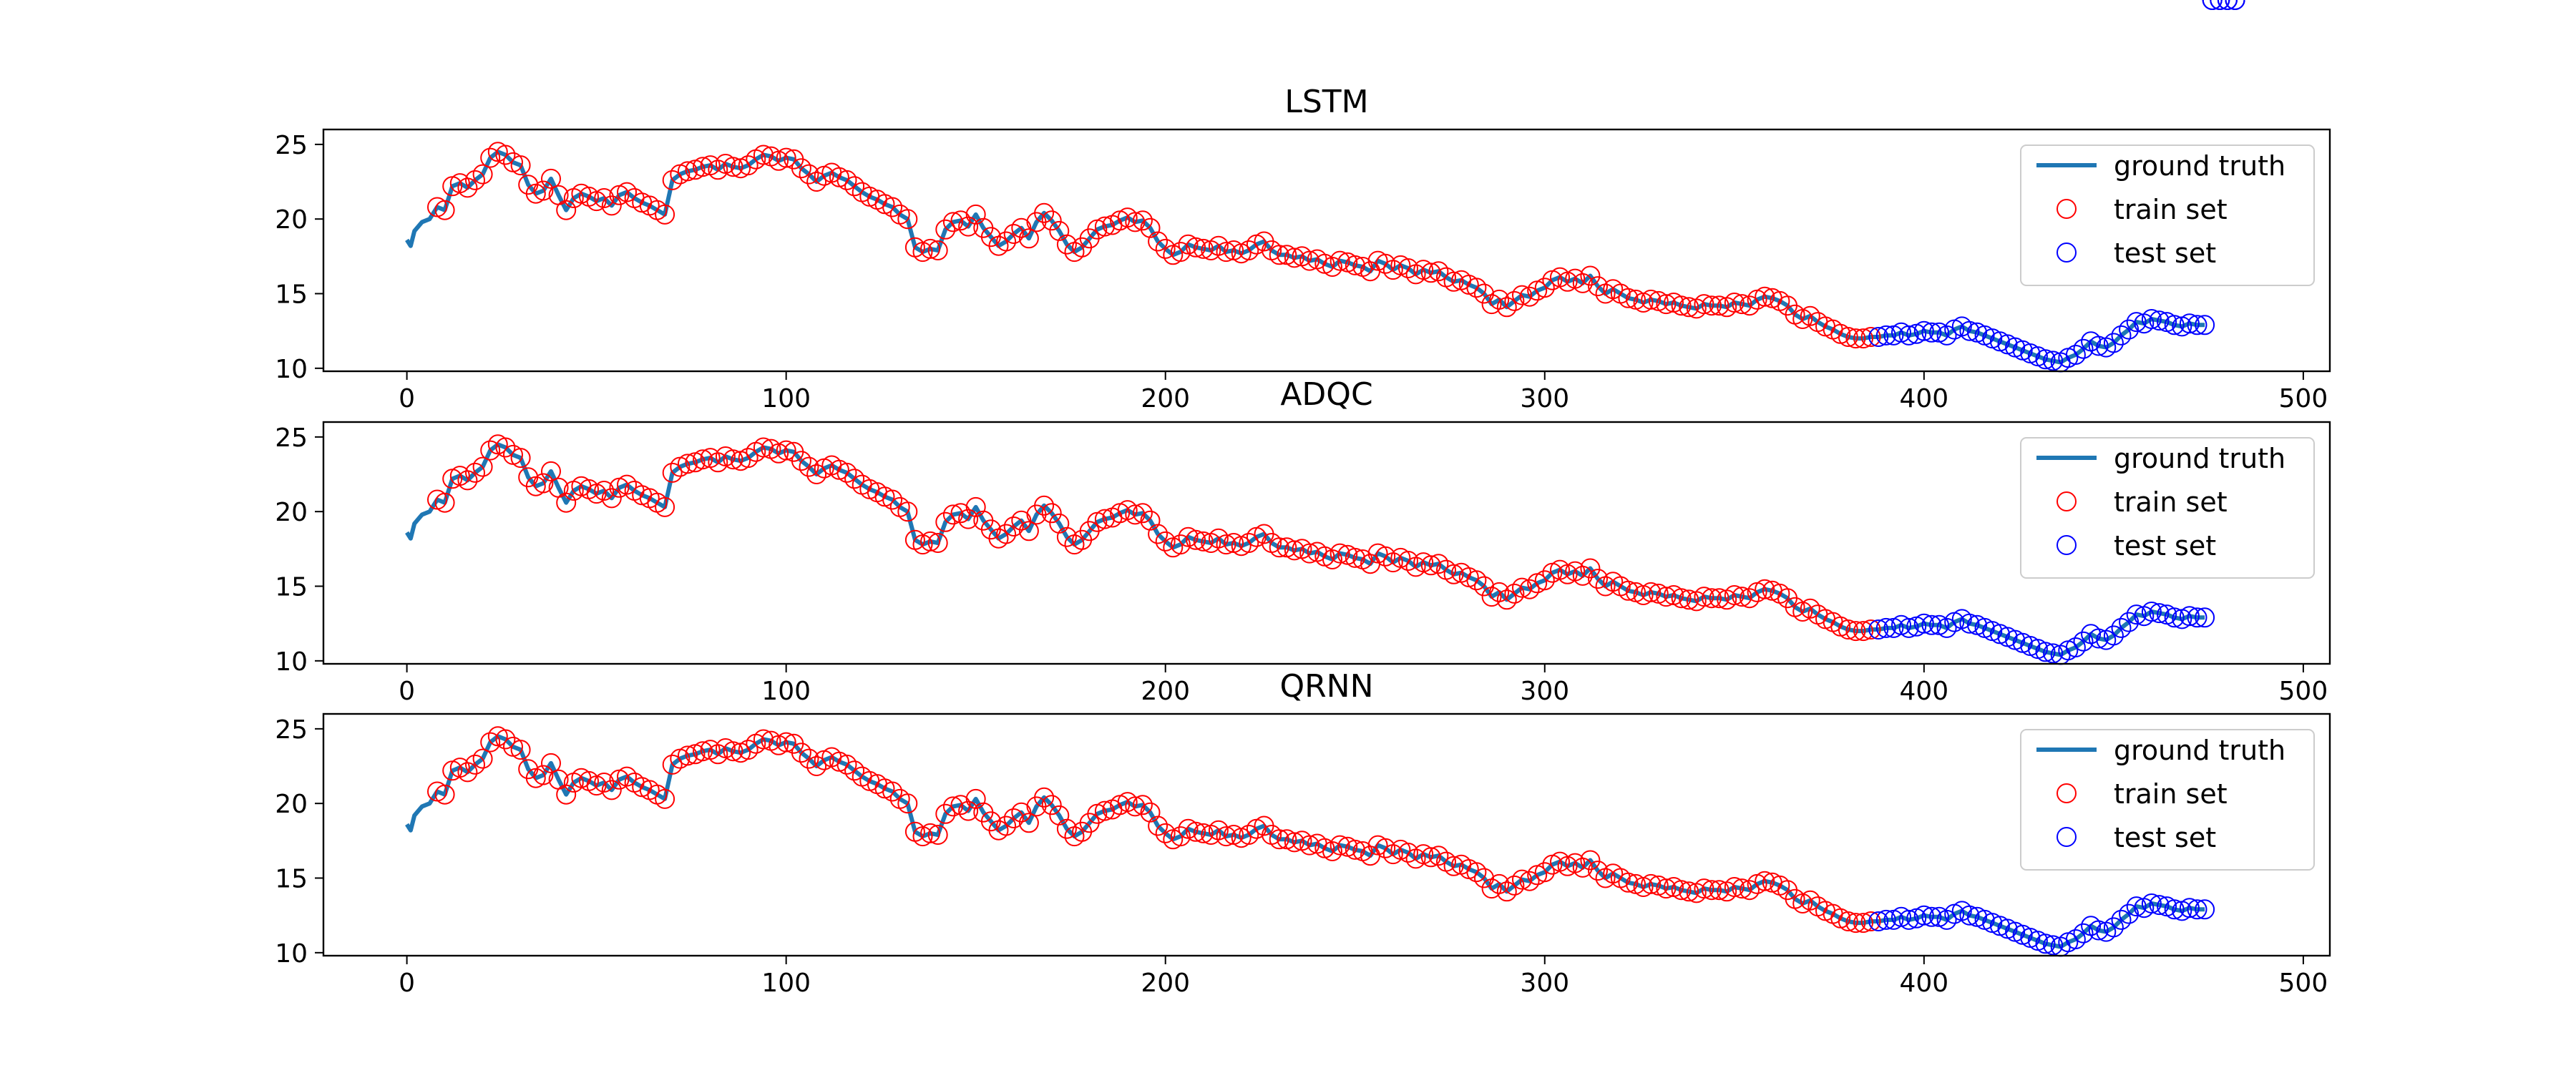 The height and width of the screenshot is (1073, 2576). Describe the element at coordinates (1326, 102) in the screenshot. I see `subplot-title: LSTM` at that location.